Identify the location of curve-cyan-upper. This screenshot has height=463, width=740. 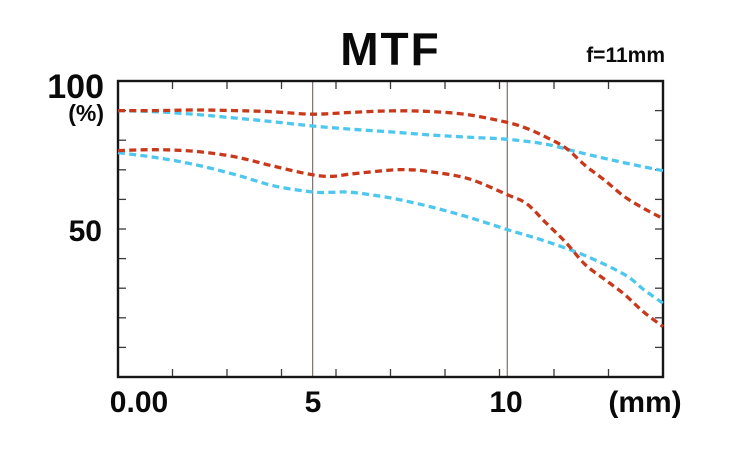
(390, 140).